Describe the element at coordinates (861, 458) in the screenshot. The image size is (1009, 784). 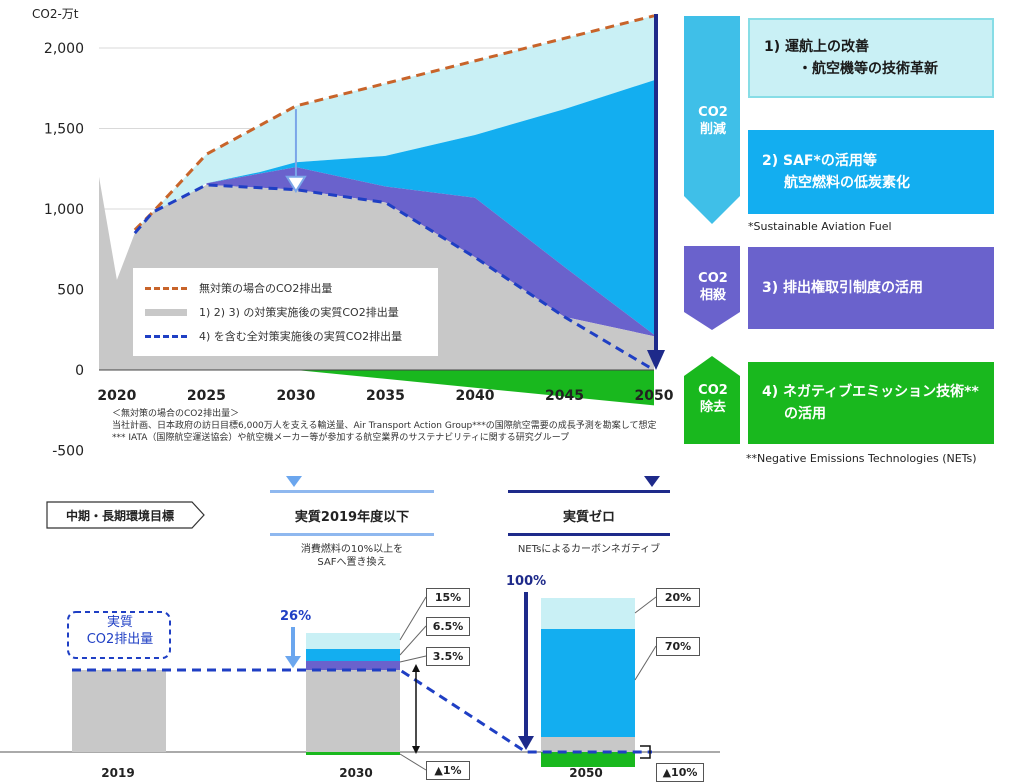
I see `footnote-nets: **Negative Emissions Technologies (NETs)` at that location.